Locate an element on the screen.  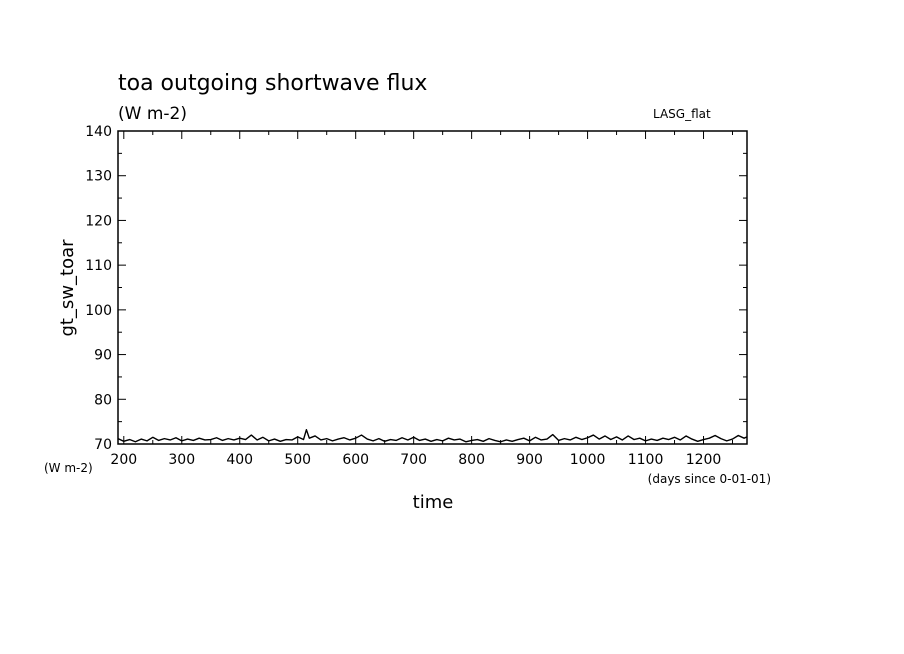
x-tick-label: 600 is located at coordinates (355, 460).